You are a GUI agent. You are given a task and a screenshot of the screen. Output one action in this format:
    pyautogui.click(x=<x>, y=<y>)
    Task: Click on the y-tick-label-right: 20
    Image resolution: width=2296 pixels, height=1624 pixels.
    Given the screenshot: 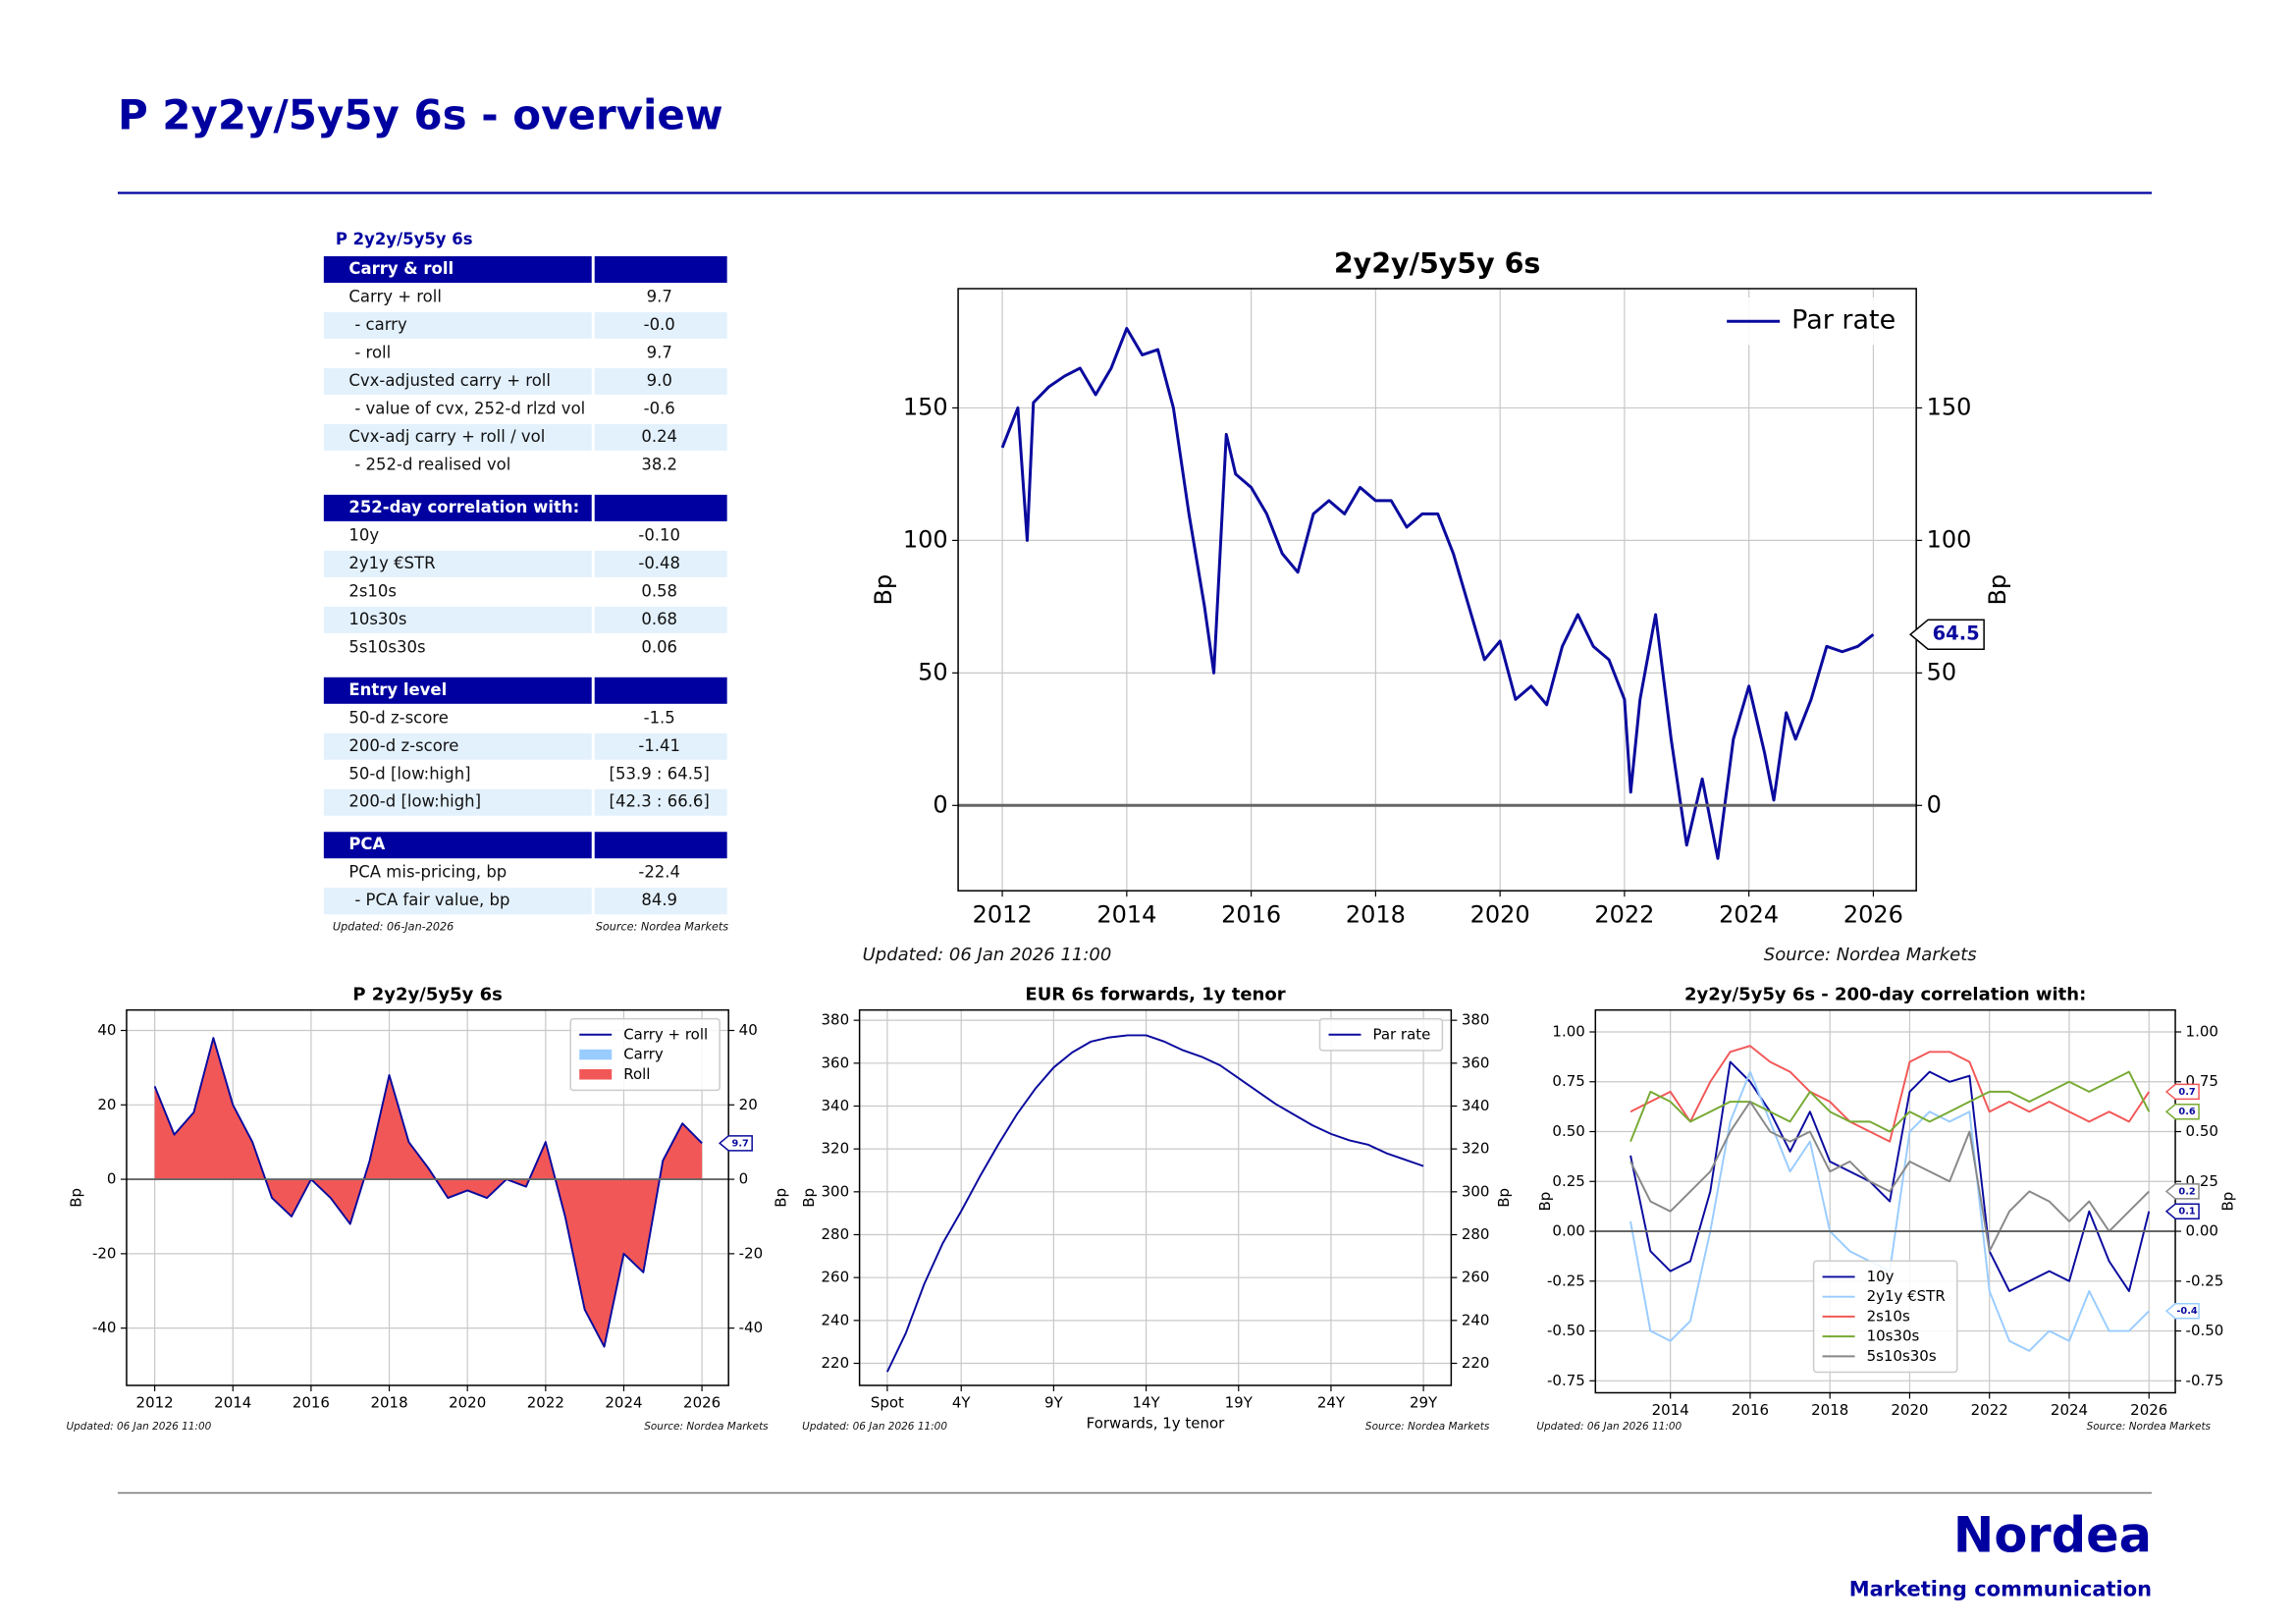 What is the action you would take?
    pyautogui.click(x=748, y=1104)
    